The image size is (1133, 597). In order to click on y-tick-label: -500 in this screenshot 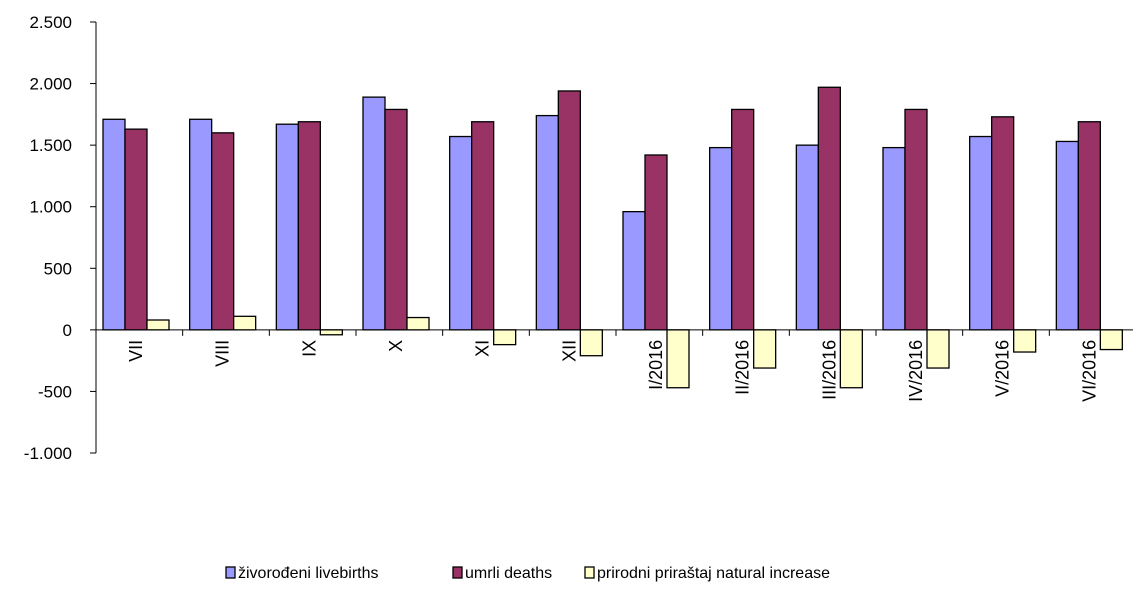, I will do `click(55, 391)`.